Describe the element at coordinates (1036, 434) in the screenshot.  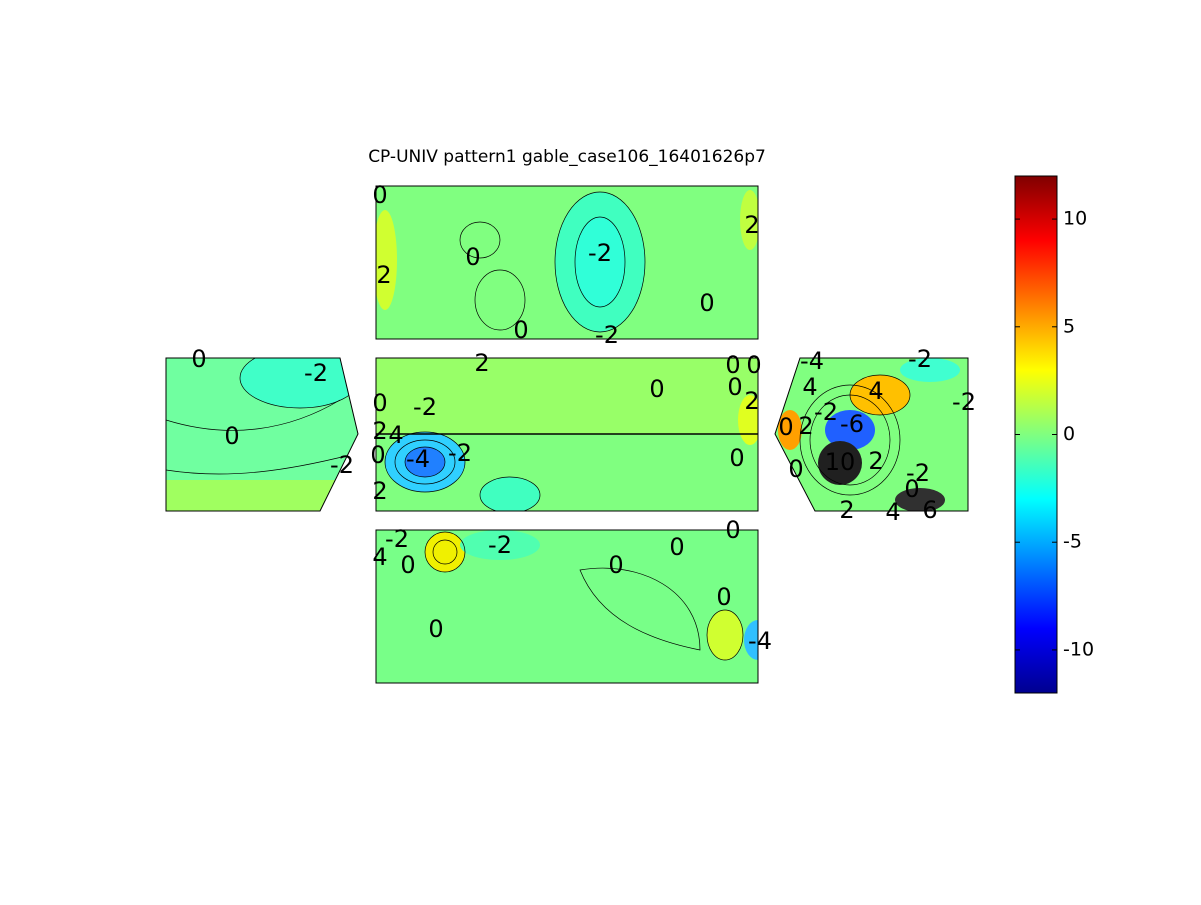
I see `colorbar` at that location.